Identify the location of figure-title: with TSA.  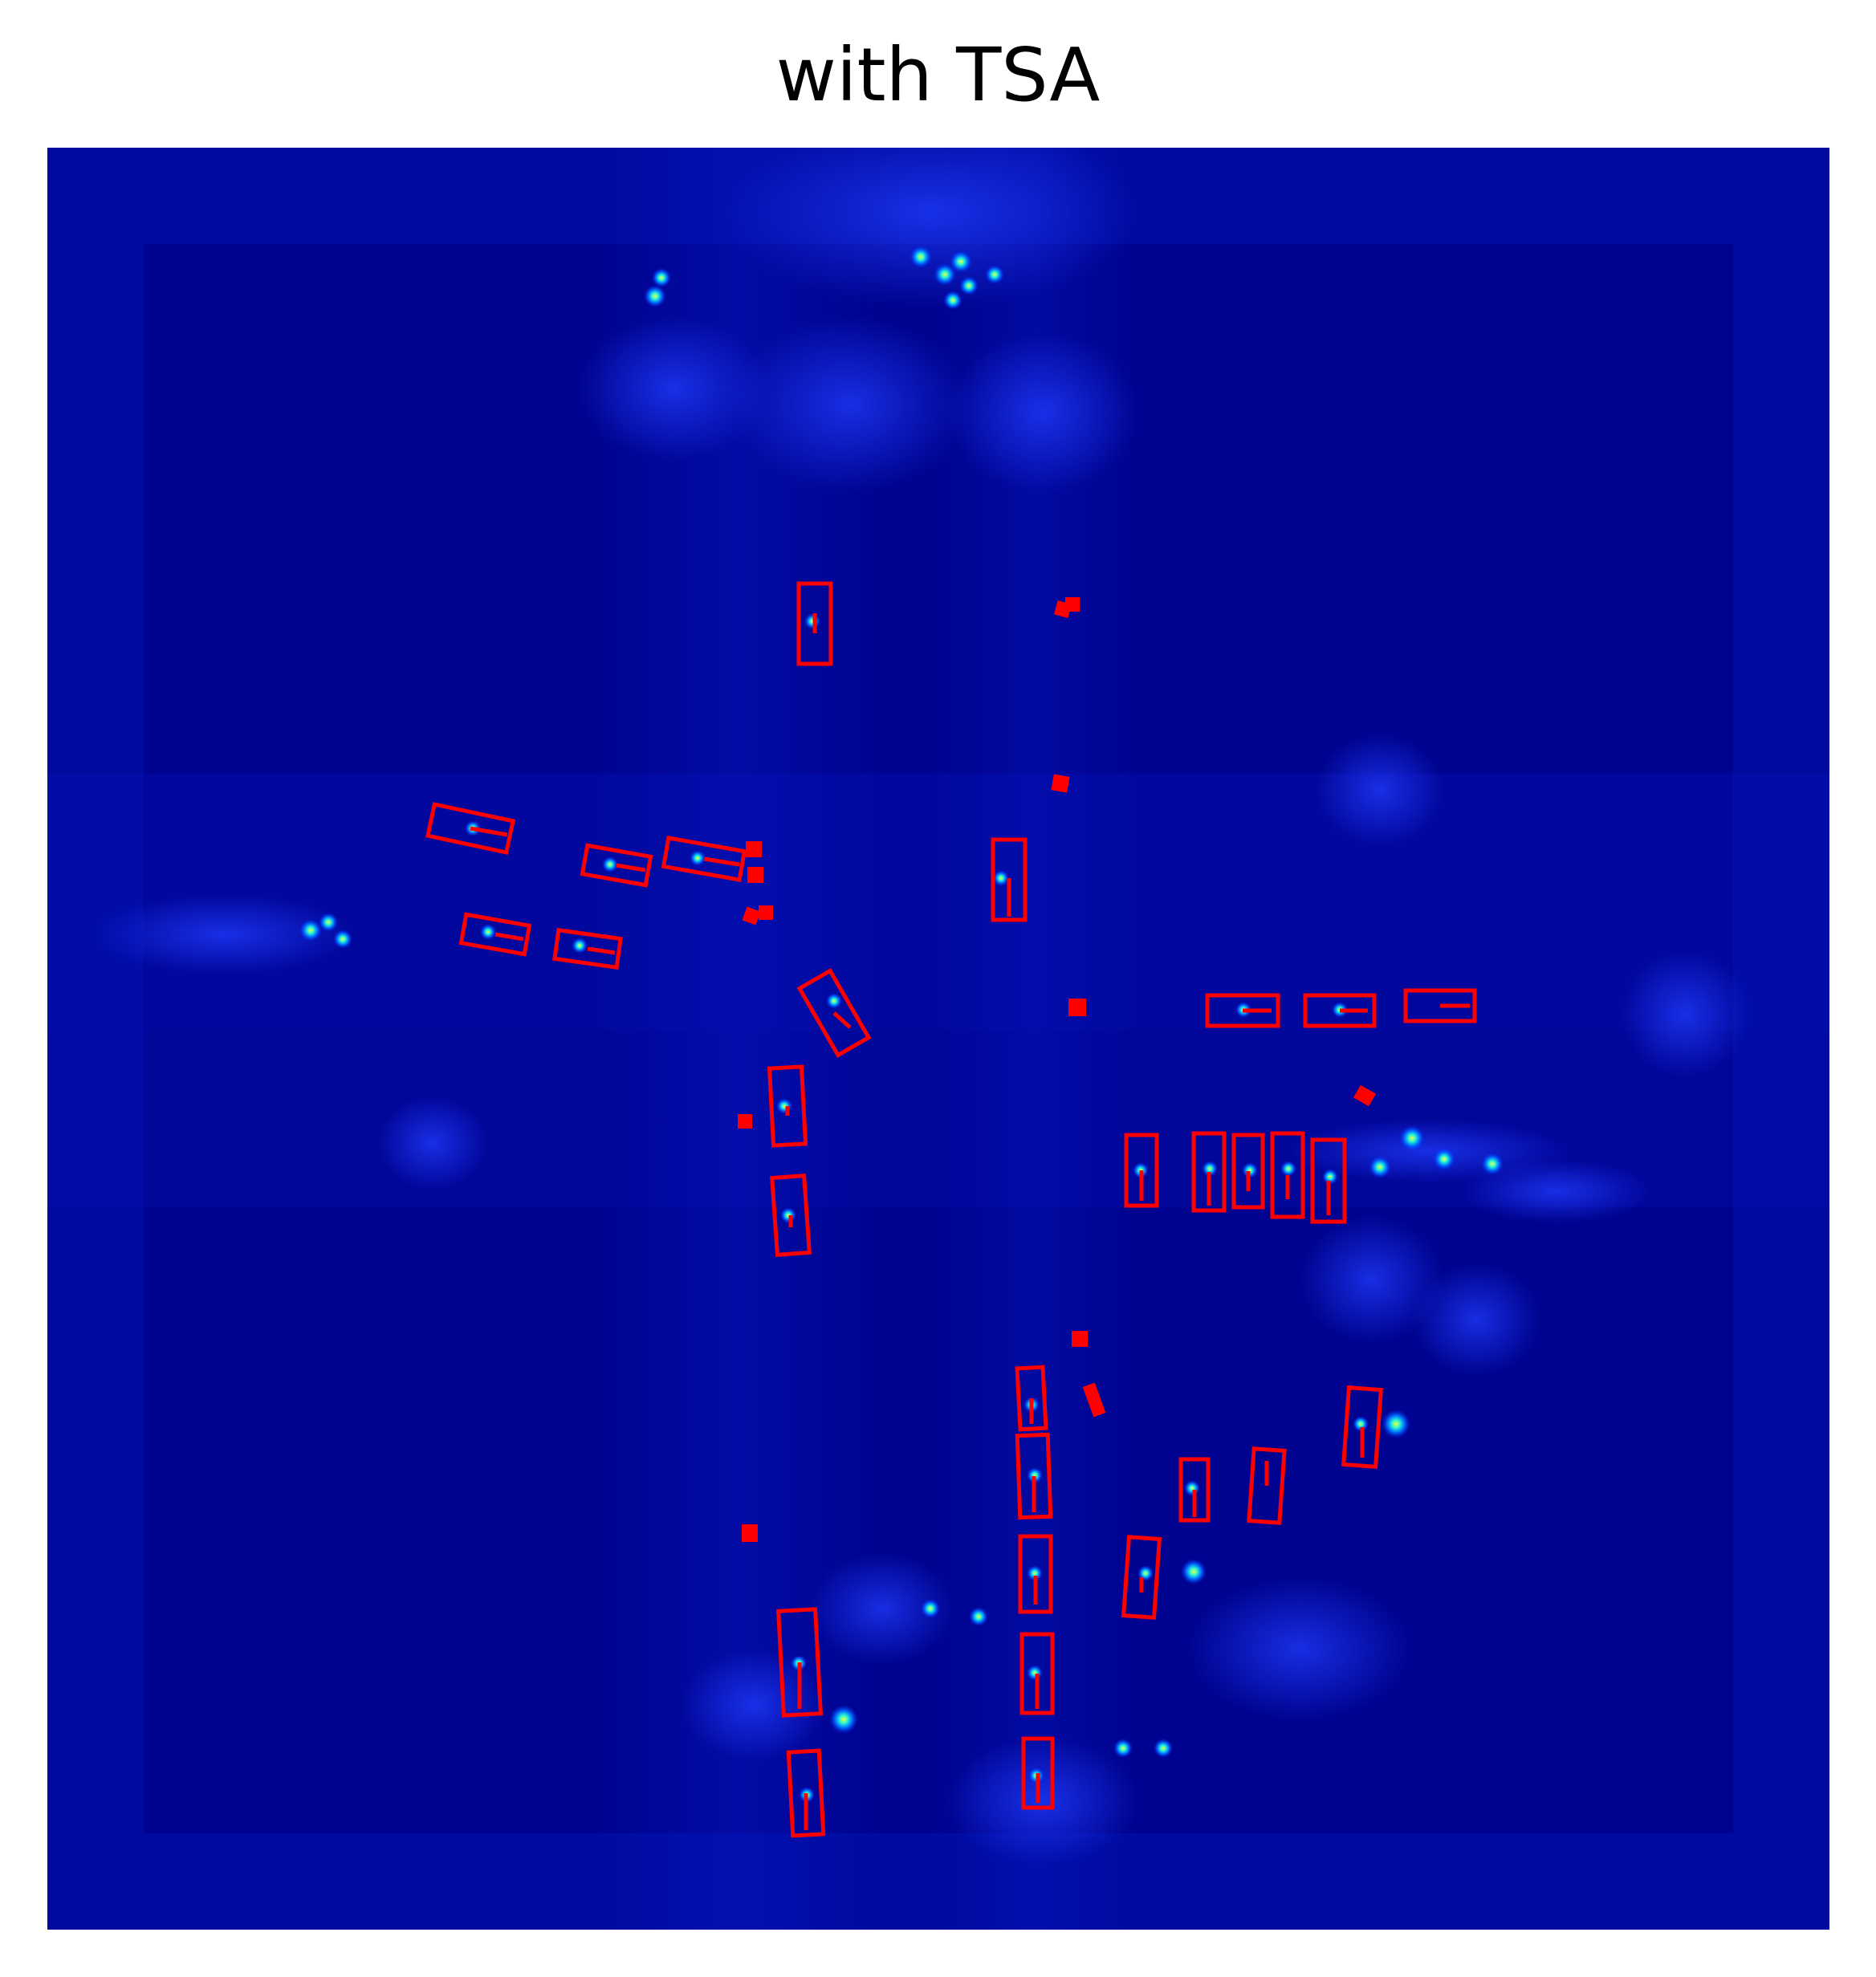
(938, 75).